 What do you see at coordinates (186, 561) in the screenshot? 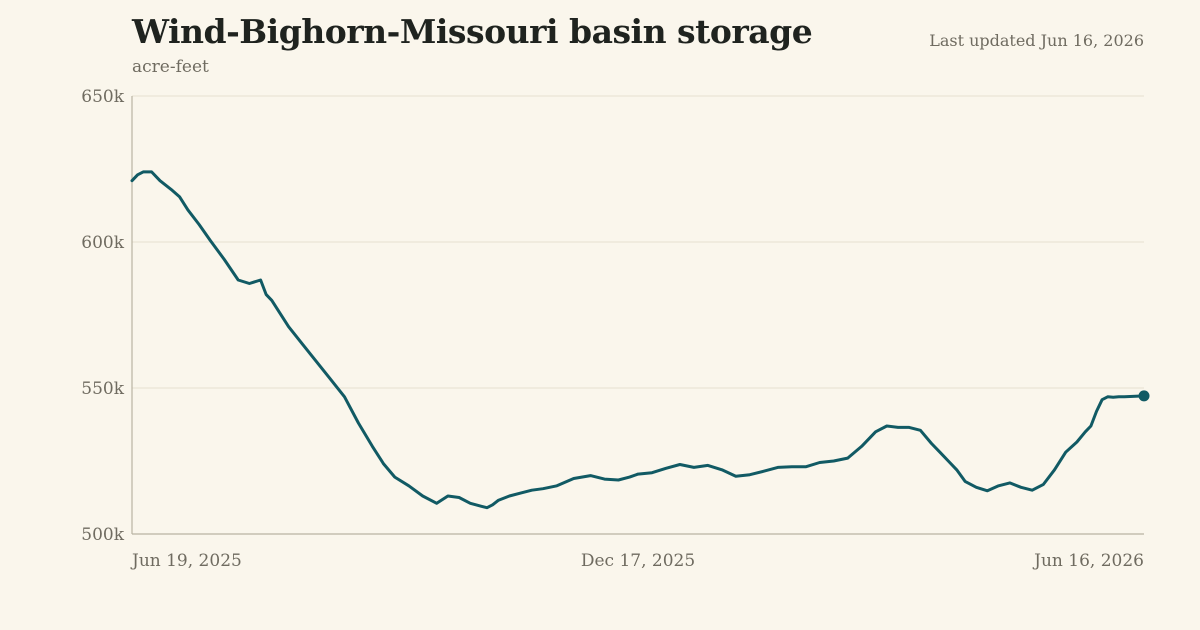
I see `x-tick-label: Jun 19, 2025` at bounding box center [186, 561].